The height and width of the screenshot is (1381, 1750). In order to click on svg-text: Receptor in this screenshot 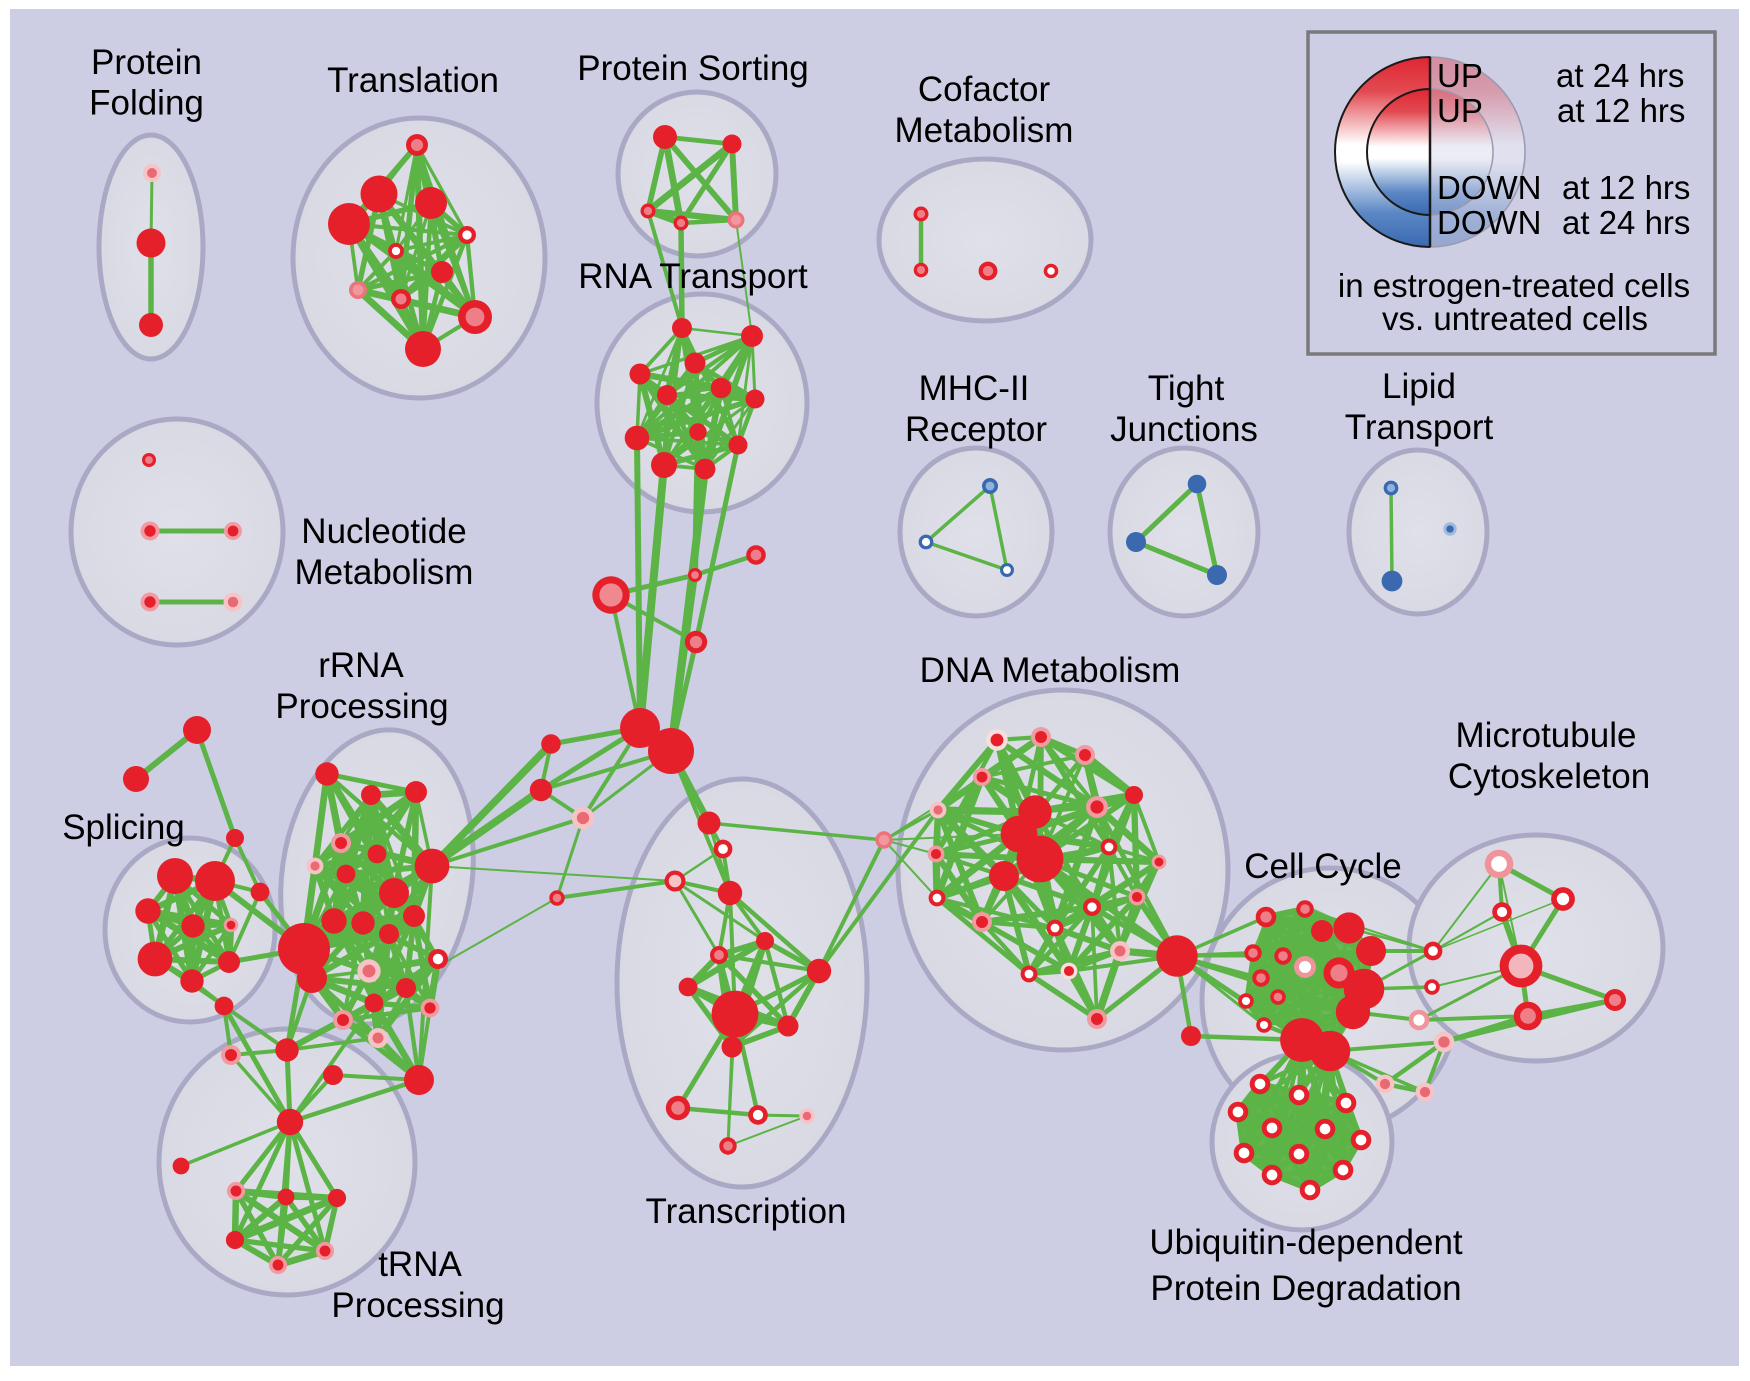, I will do `click(976, 429)`.